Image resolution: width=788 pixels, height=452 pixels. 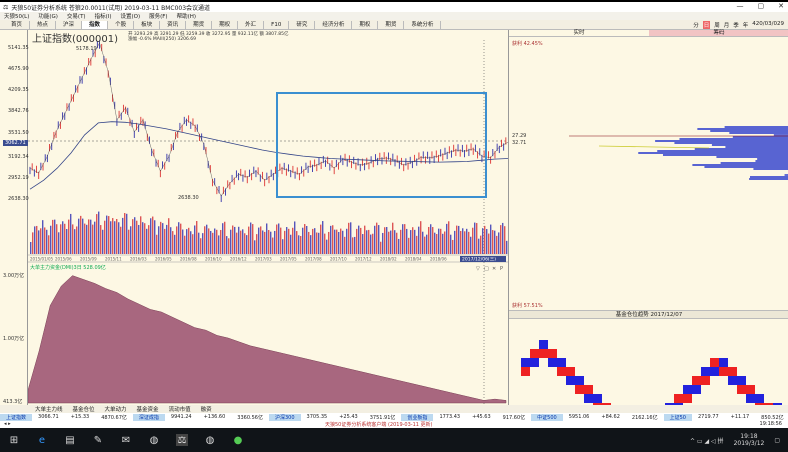 What do you see at coordinates (16, 417) in the screenshot?
I see `ticker-item: 上证指数` at bounding box center [16, 417].